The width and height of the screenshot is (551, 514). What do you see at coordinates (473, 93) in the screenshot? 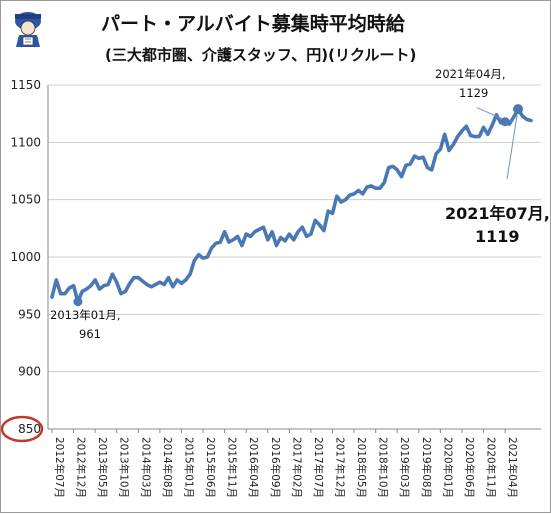
I see `data-label: 1129` at bounding box center [473, 93].